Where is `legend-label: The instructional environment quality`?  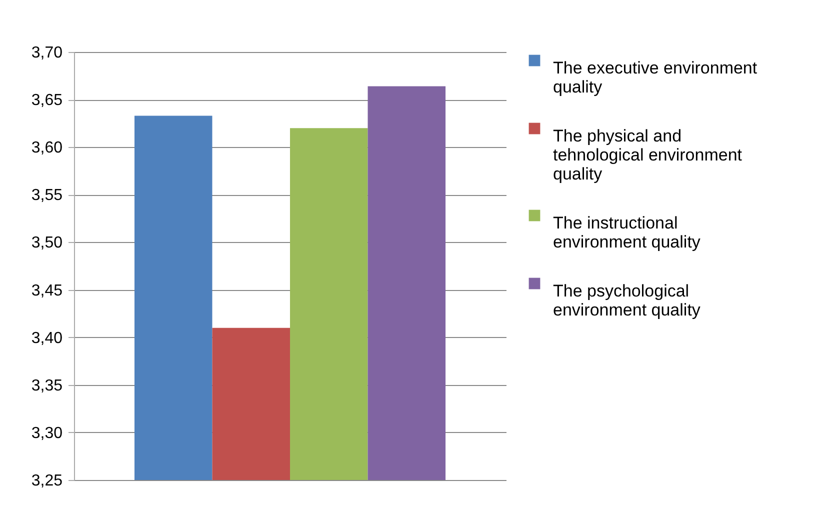 legend-label: The instructional environment quality is located at coordinates (627, 233).